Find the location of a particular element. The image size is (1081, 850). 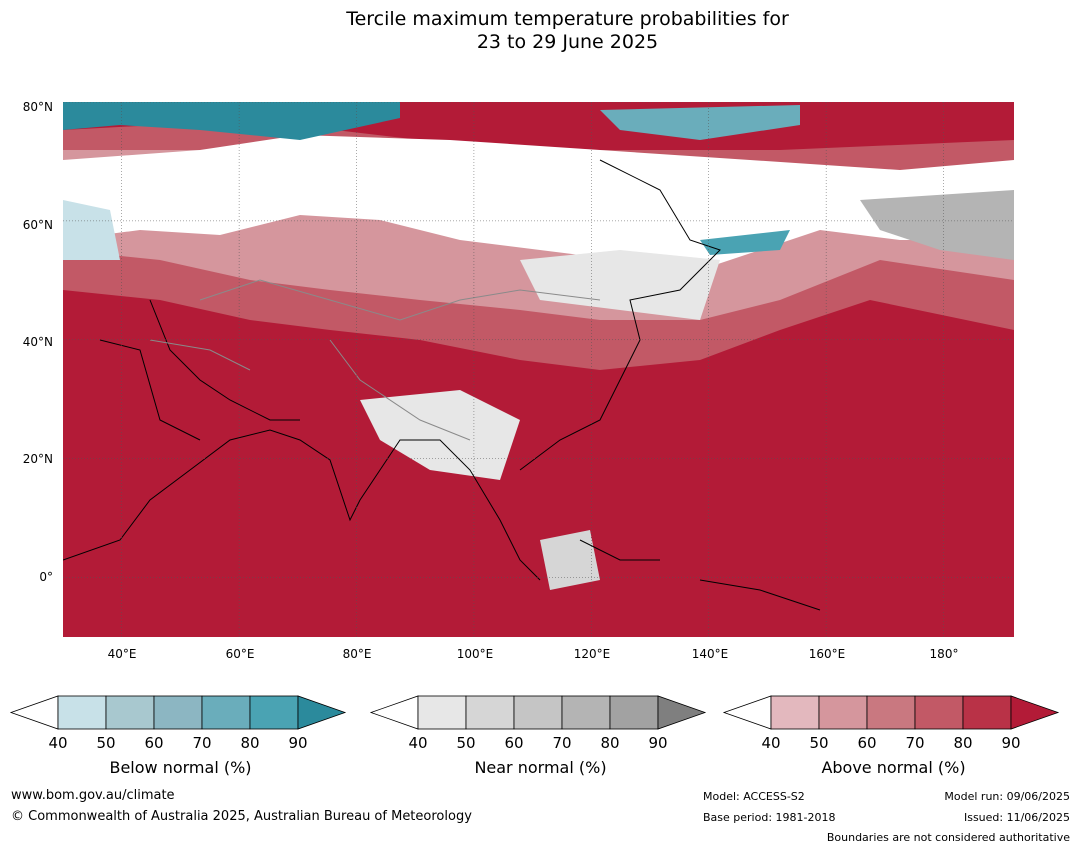

lat-label-40n: 40°N is located at coordinates (38, 342).